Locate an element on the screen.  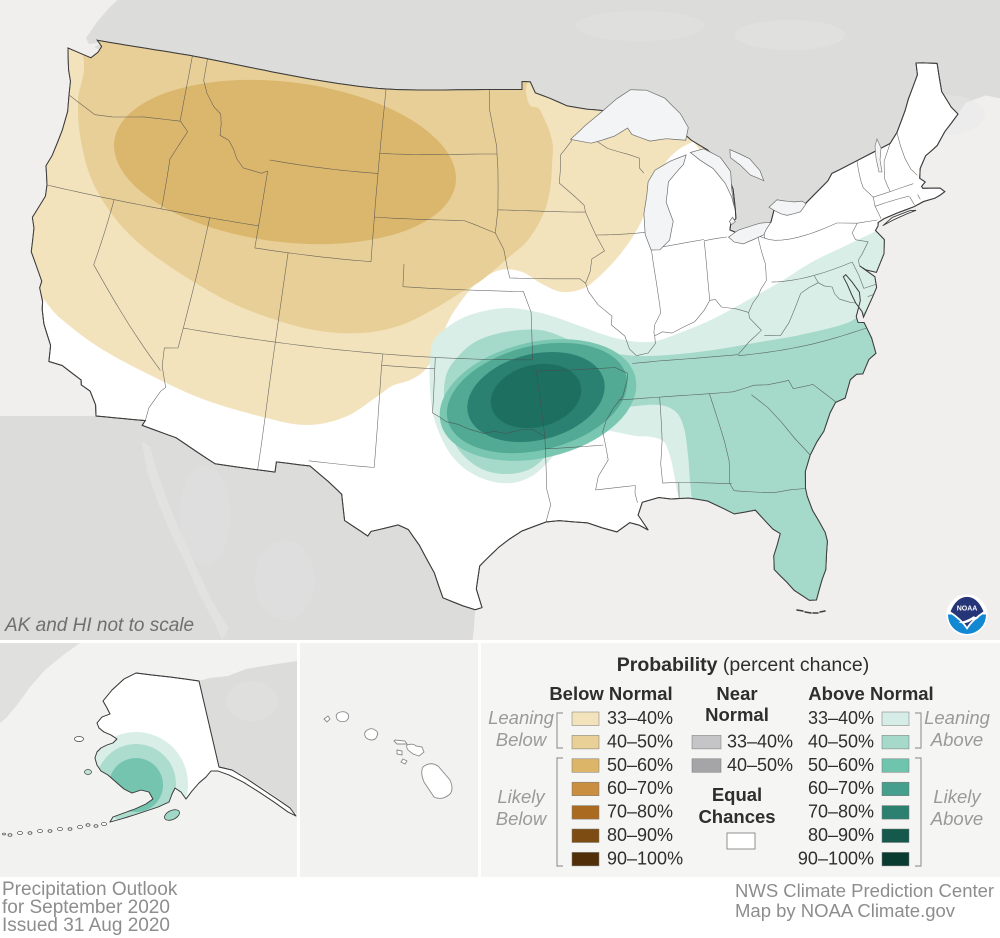
svg-text: AK and HI not to scale is located at coordinates (99, 625).